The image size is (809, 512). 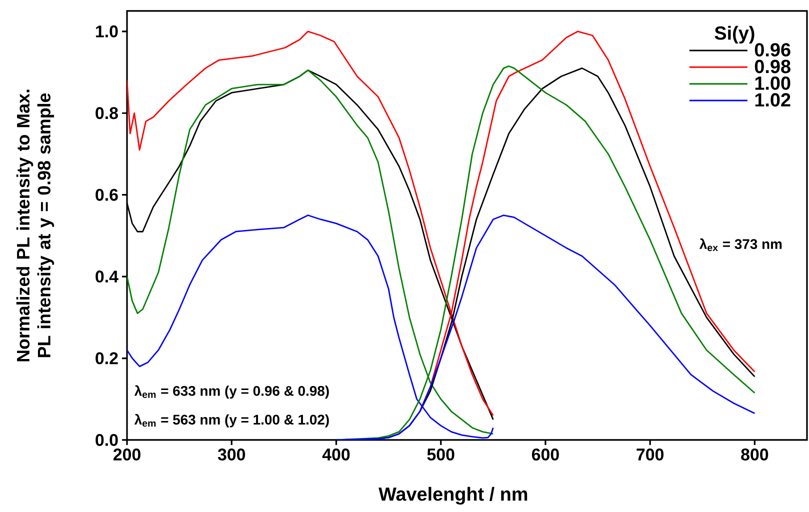 I want to click on x-axis-title: Wavelenght / nm, so click(x=453, y=495).